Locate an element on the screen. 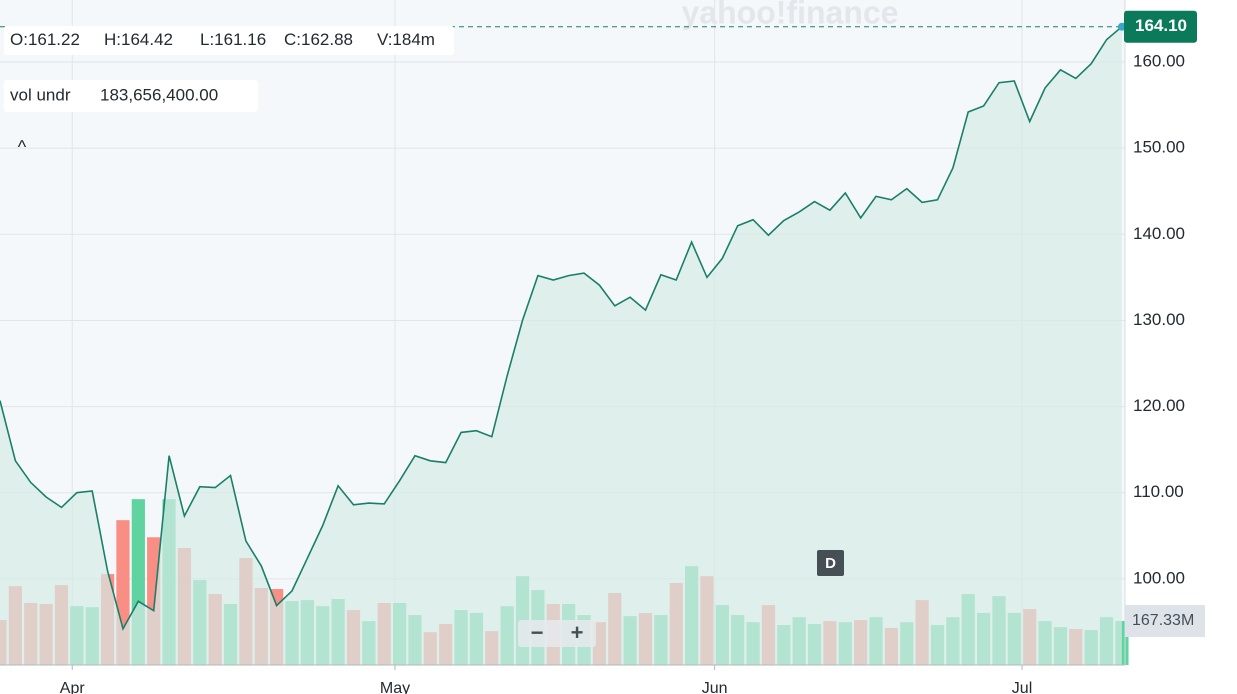 The image size is (1237, 694). zoom-controls is located at coordinates (557, 633).